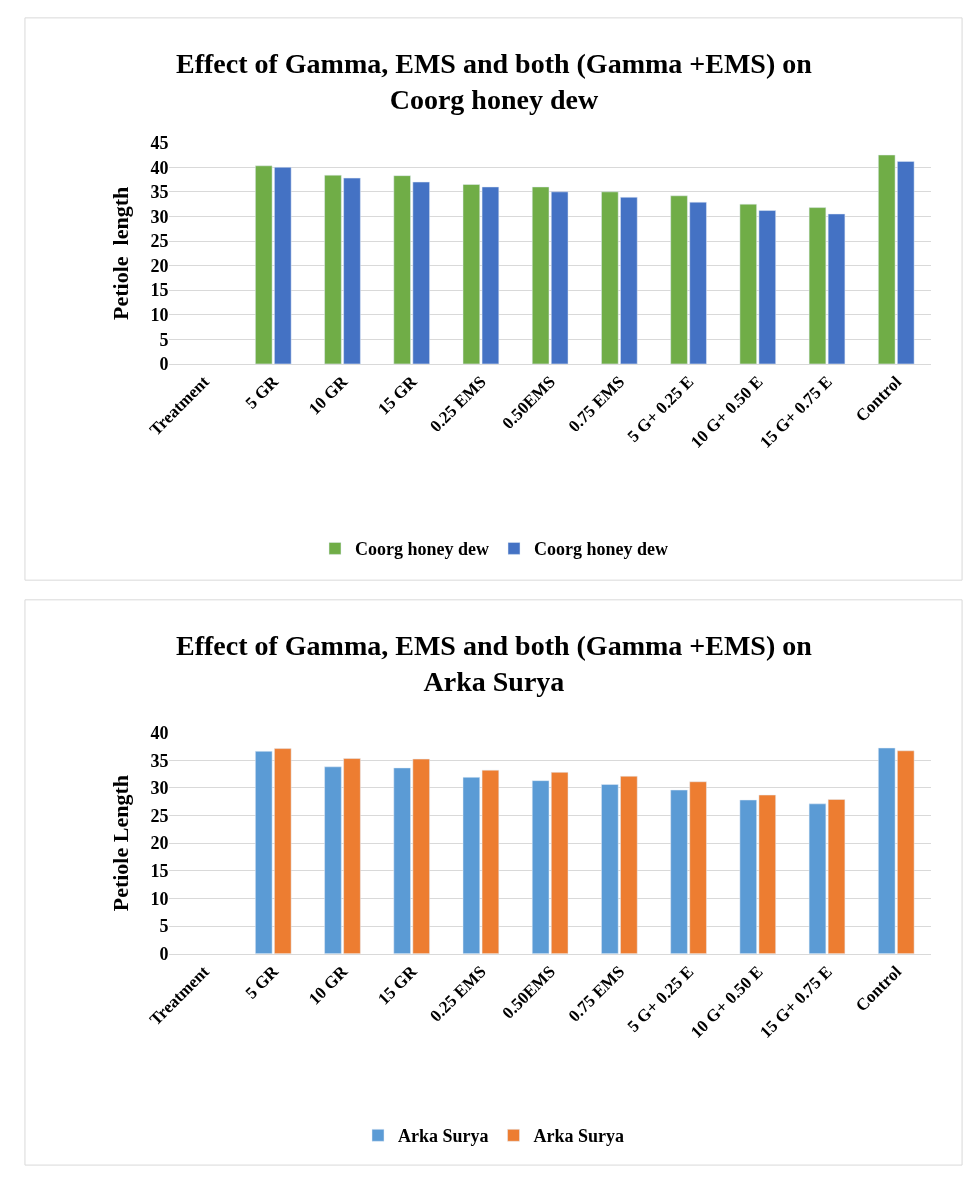 Image resolution: width=965 pixels, height=1180 pixels. I want to click on y-axis-title: Petiole Length, so click(121, 843).